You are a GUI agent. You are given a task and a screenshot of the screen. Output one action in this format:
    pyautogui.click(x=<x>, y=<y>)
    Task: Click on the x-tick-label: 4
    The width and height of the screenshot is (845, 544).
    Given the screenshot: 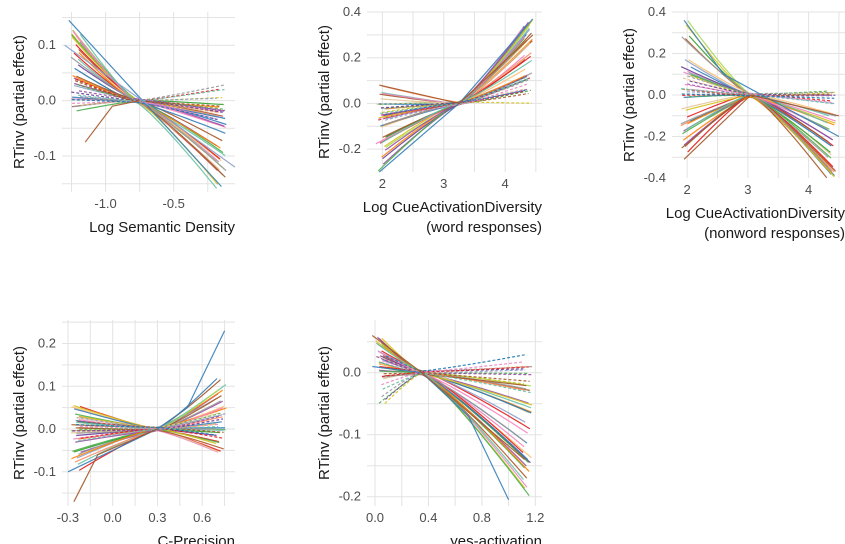 What is the action you would take?
    pyautogui.click(x=808, y=189)
    